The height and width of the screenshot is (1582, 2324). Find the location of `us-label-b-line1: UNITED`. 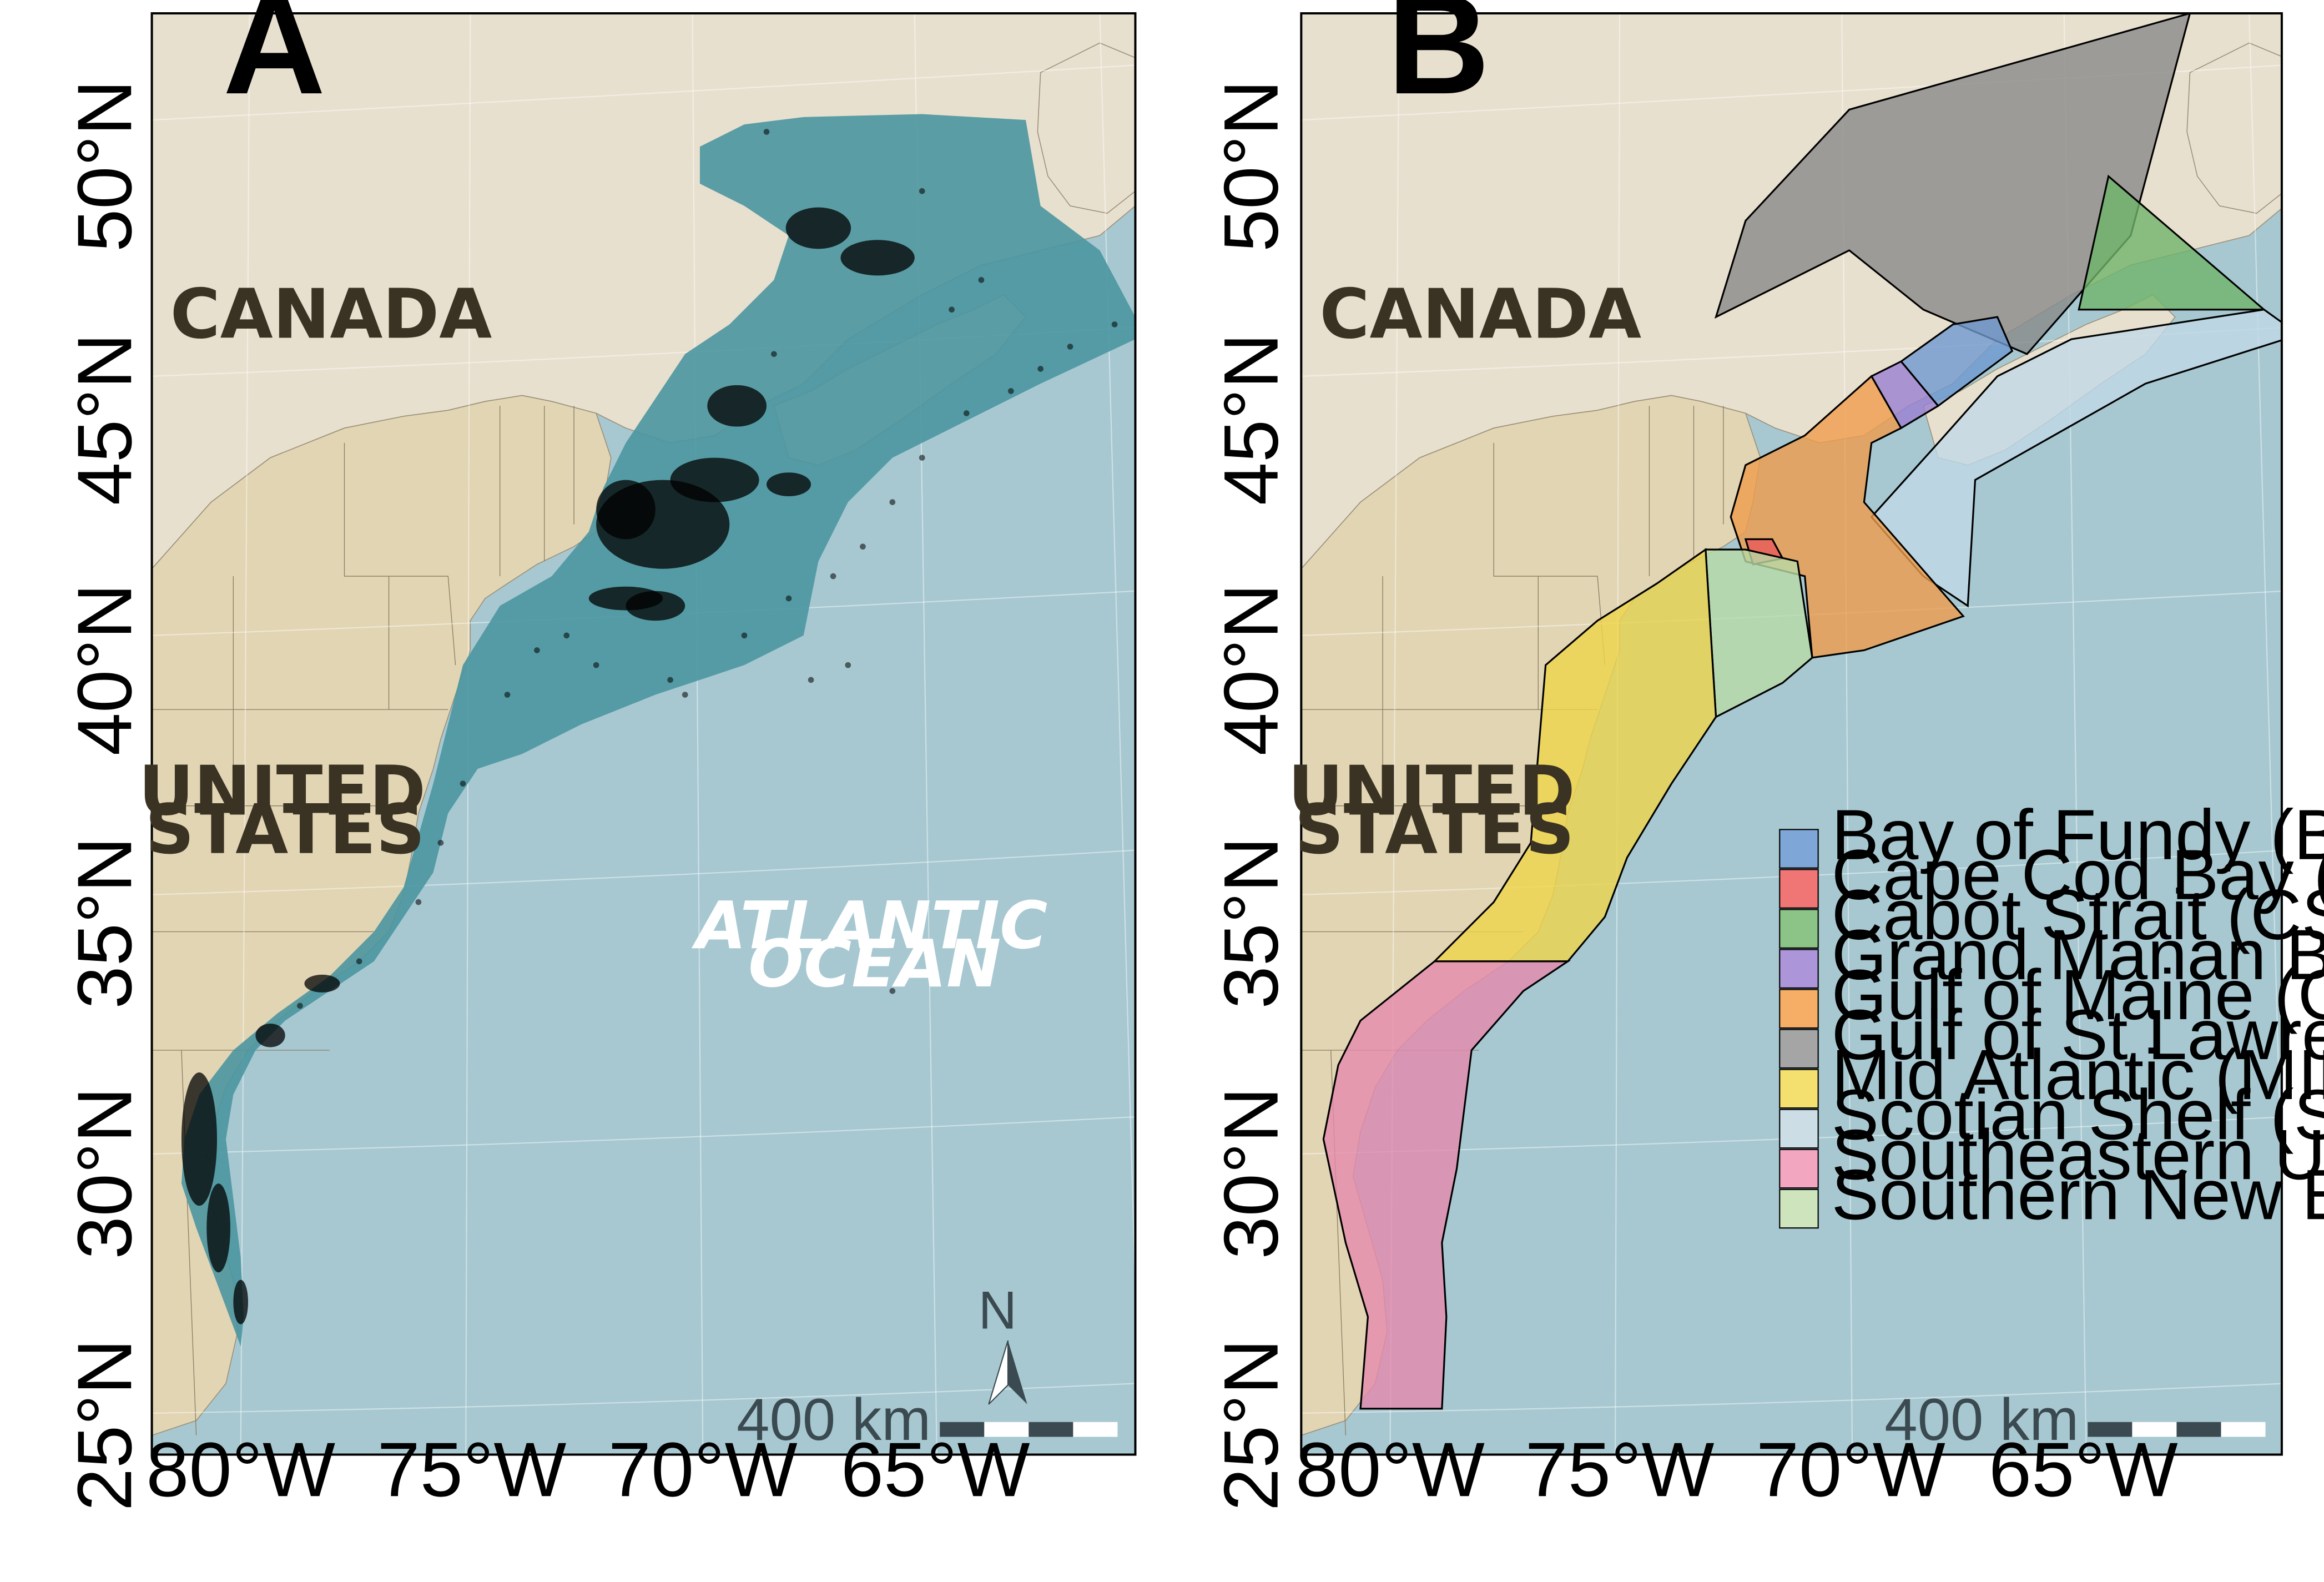

us-label-b-line1: UNITED is located at coordinates (1431, 792).